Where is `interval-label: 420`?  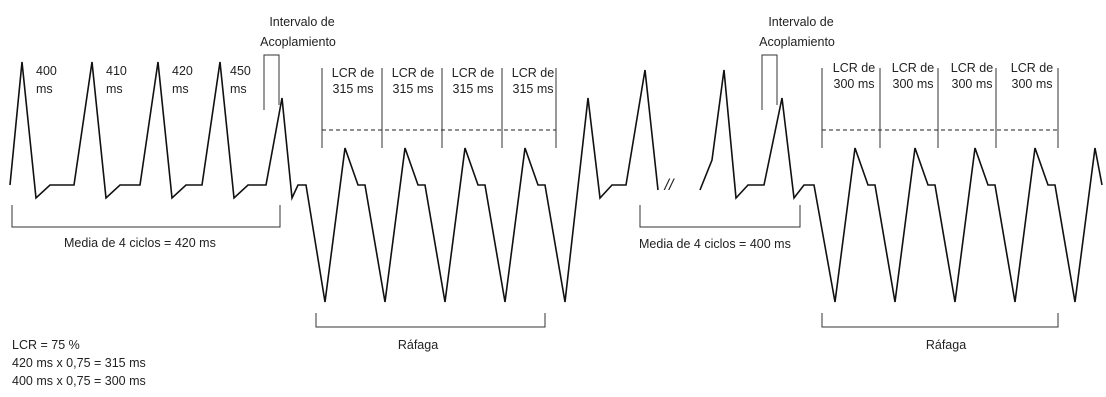 interval-label: 420 is located at coordinates (182, 71).